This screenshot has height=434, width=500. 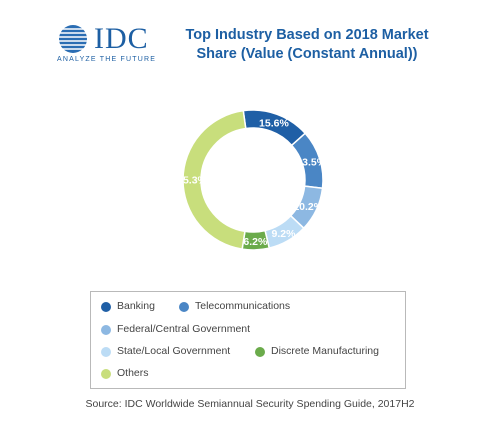 What do you see at coordinates (106, 352) in the screenshot?
I see `legend-swatch-state-local-government` at bounding box center [106, 352].